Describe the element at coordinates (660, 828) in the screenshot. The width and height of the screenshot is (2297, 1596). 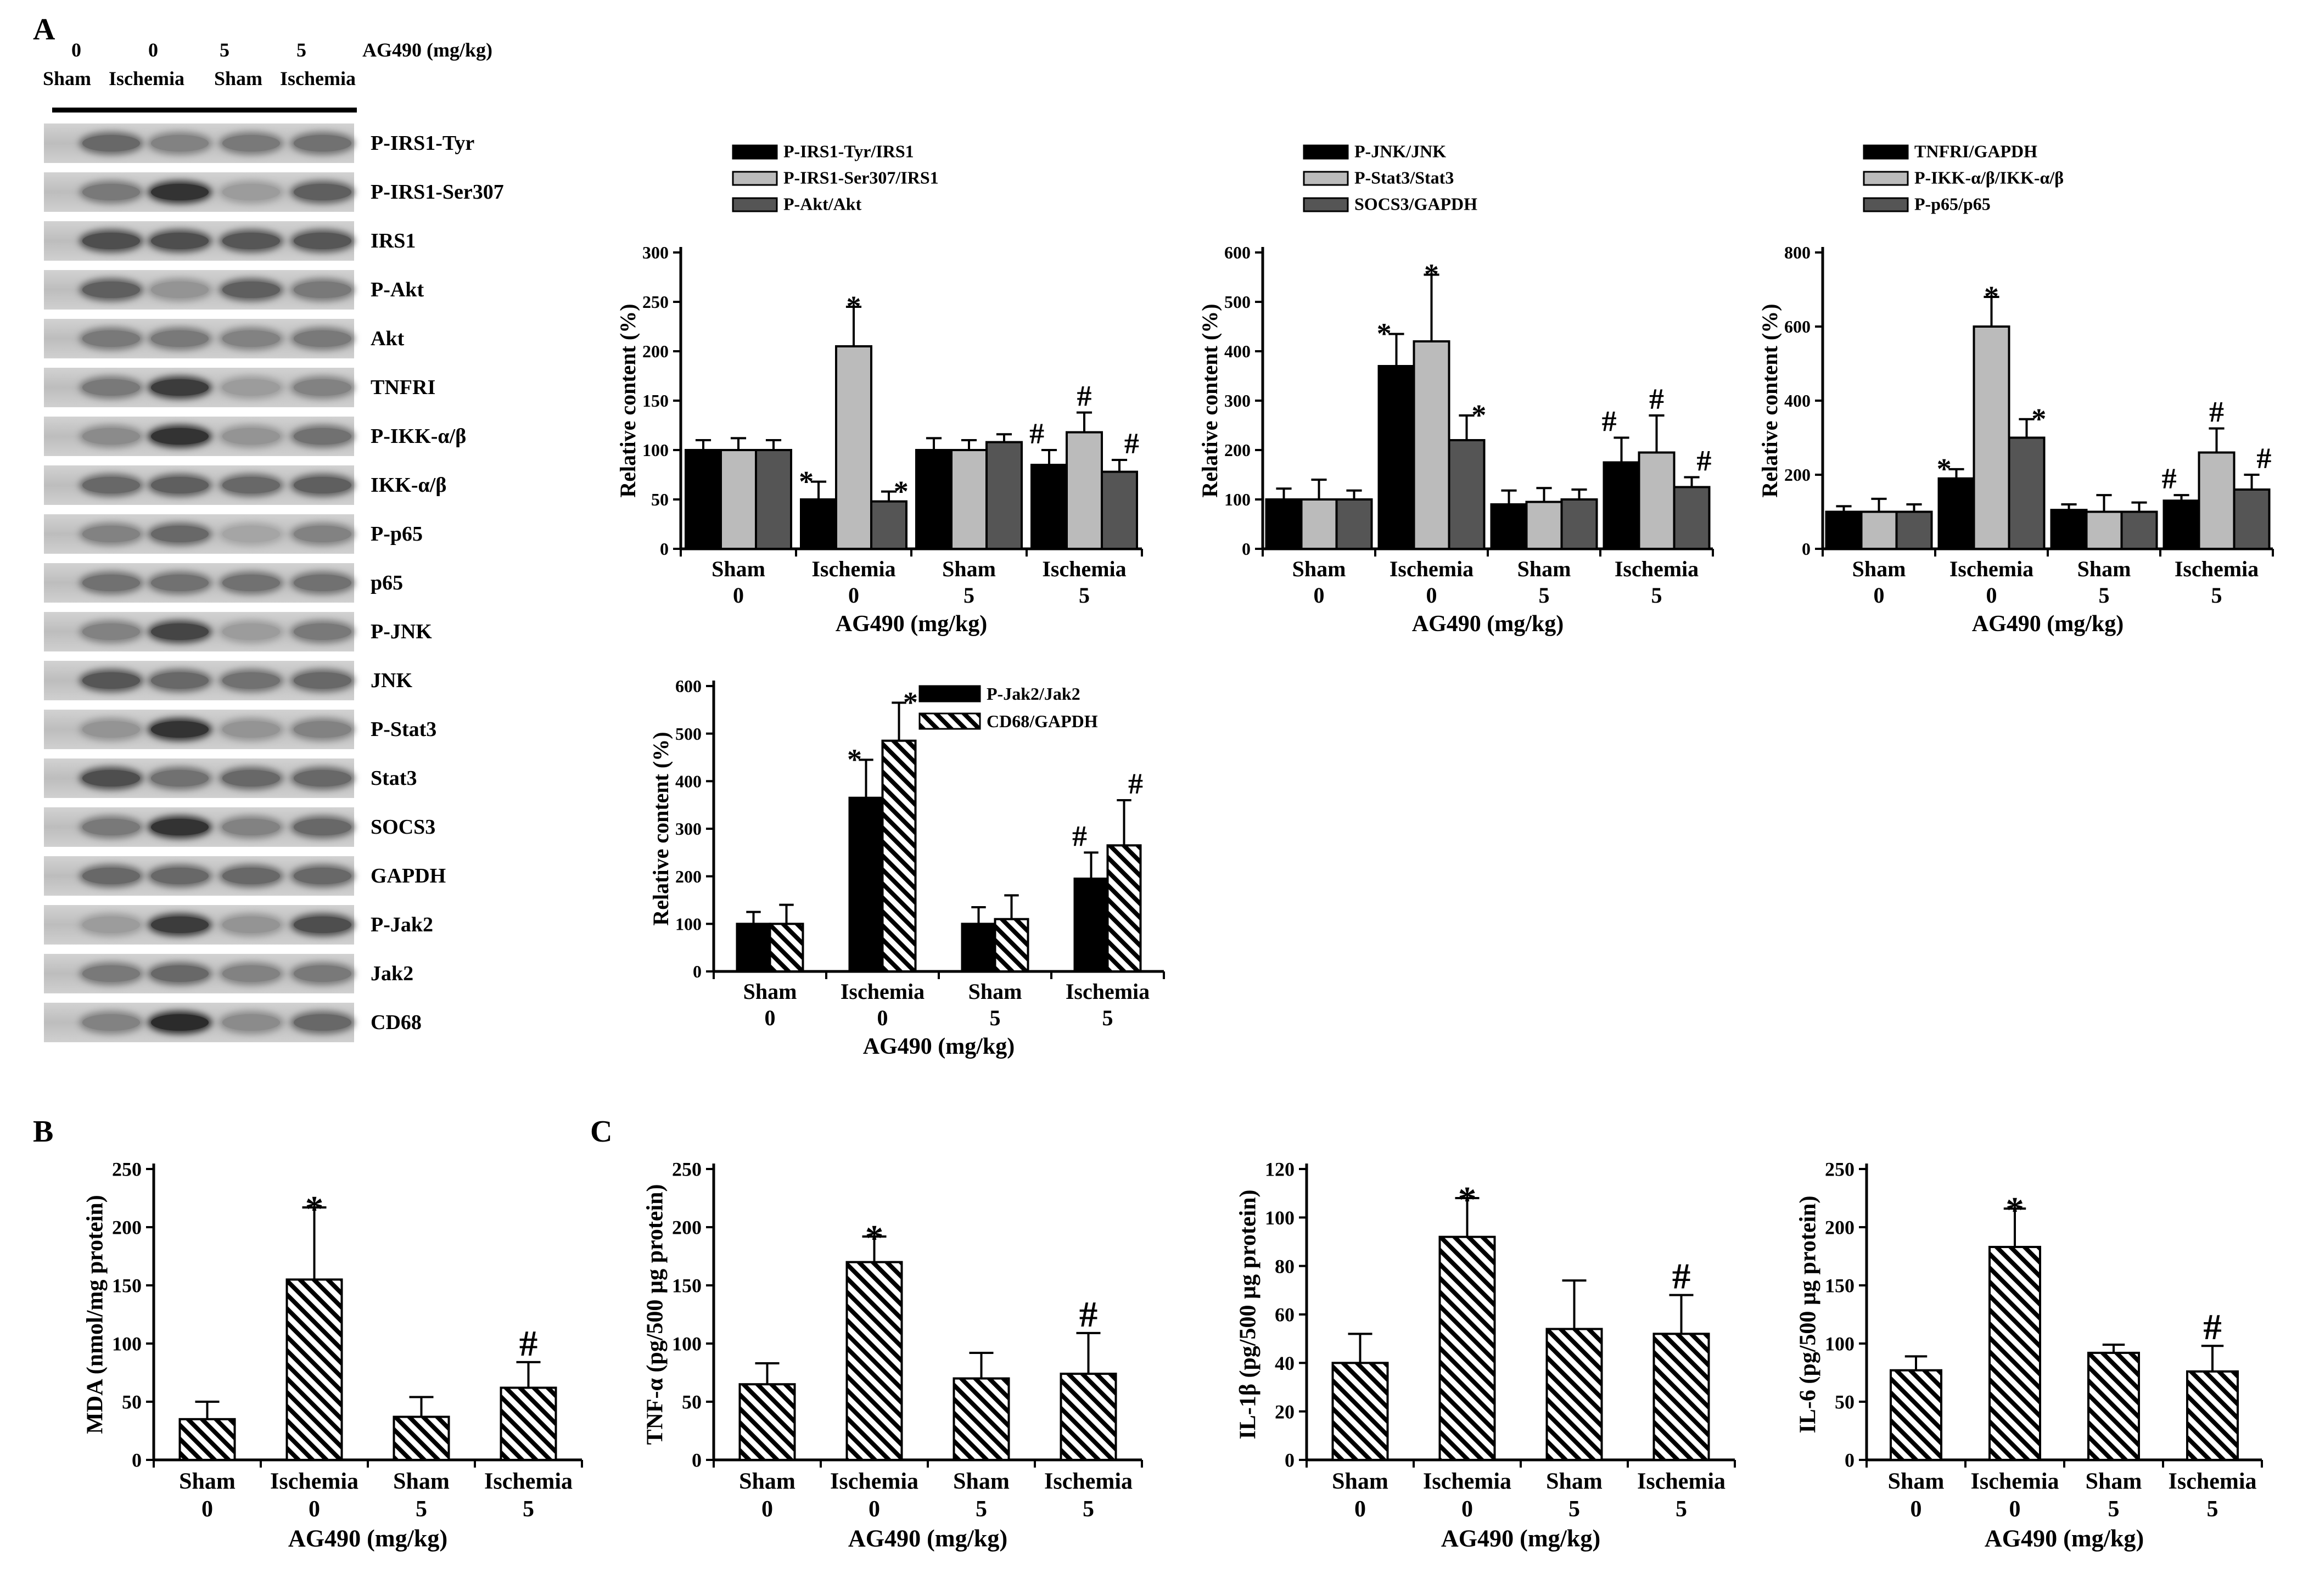
I see `y-axis-label: Relative content (%)` at that location.